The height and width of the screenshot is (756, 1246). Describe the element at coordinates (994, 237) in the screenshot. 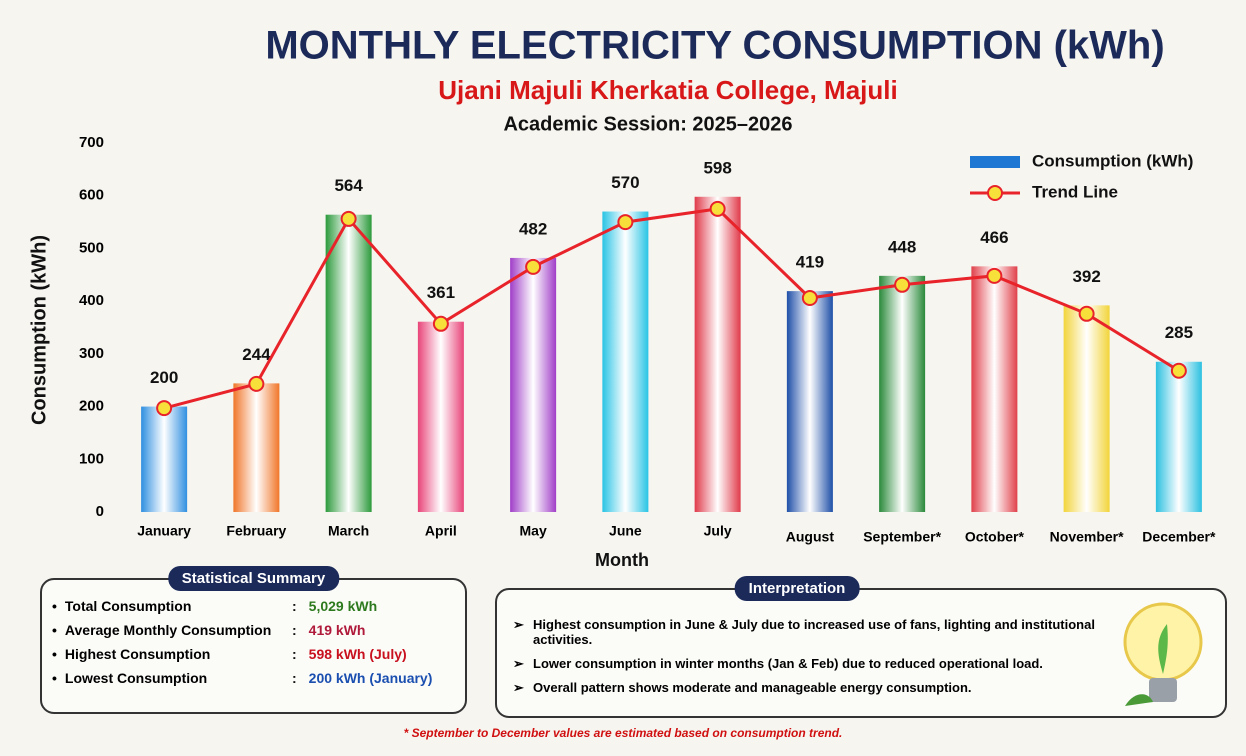

I see `data-label: 466` at that location.